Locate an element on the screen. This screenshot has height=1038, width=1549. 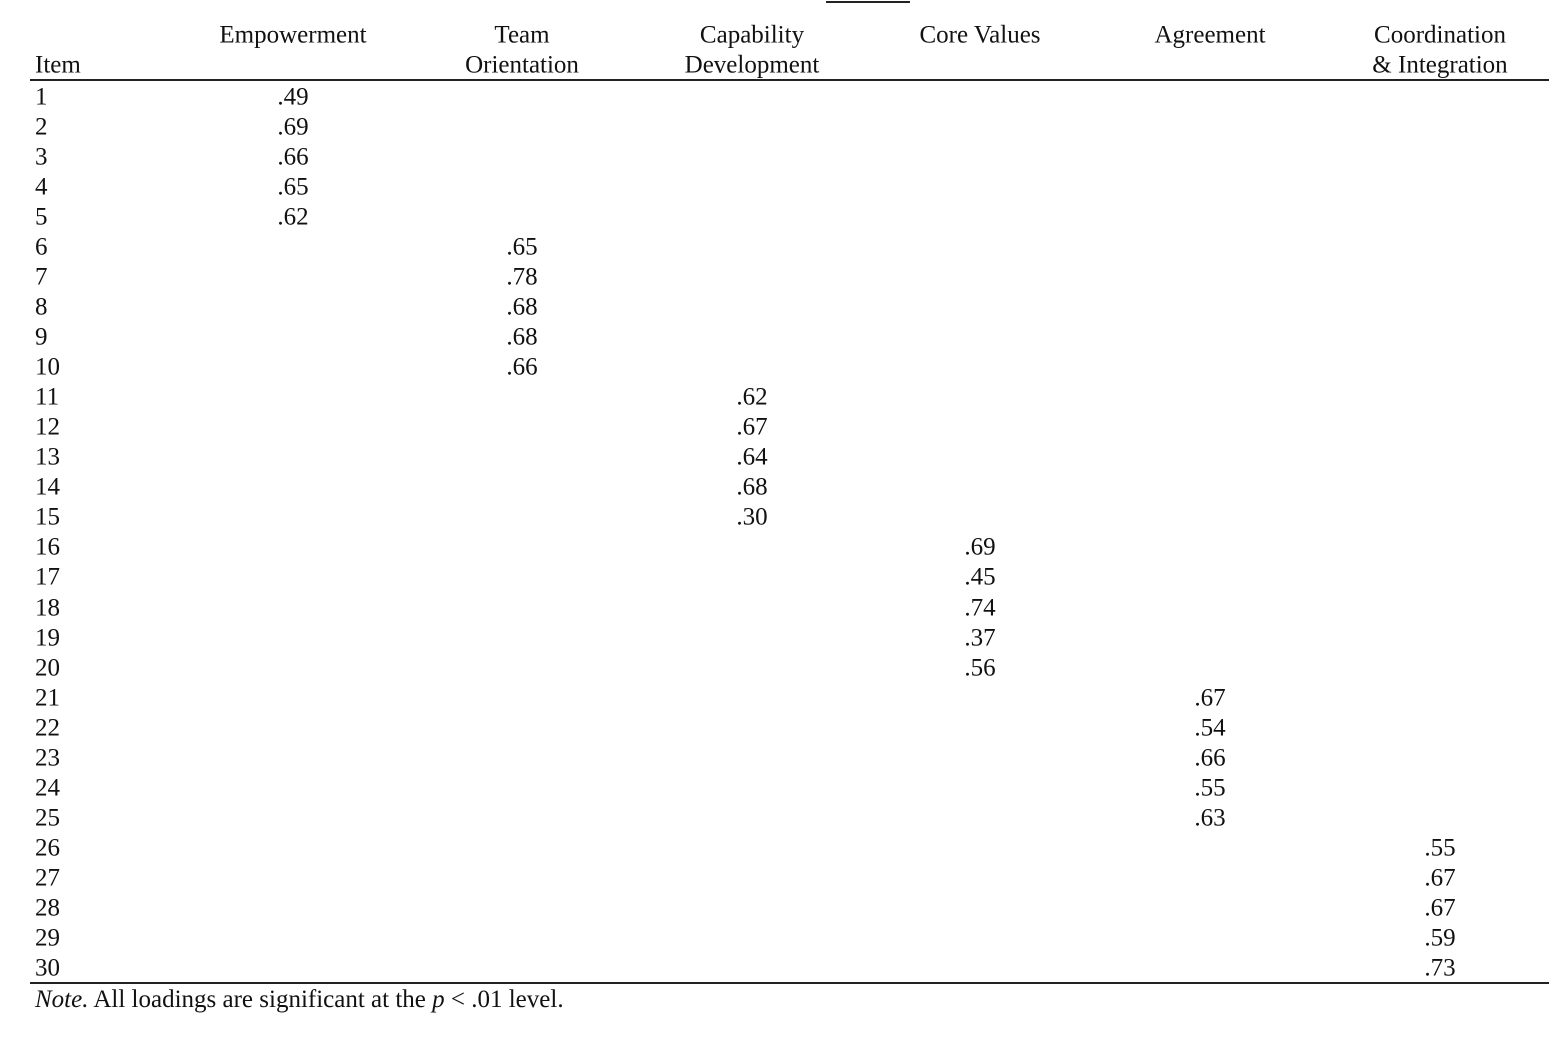
item-number: 30 is located at coordinates (47, 968).